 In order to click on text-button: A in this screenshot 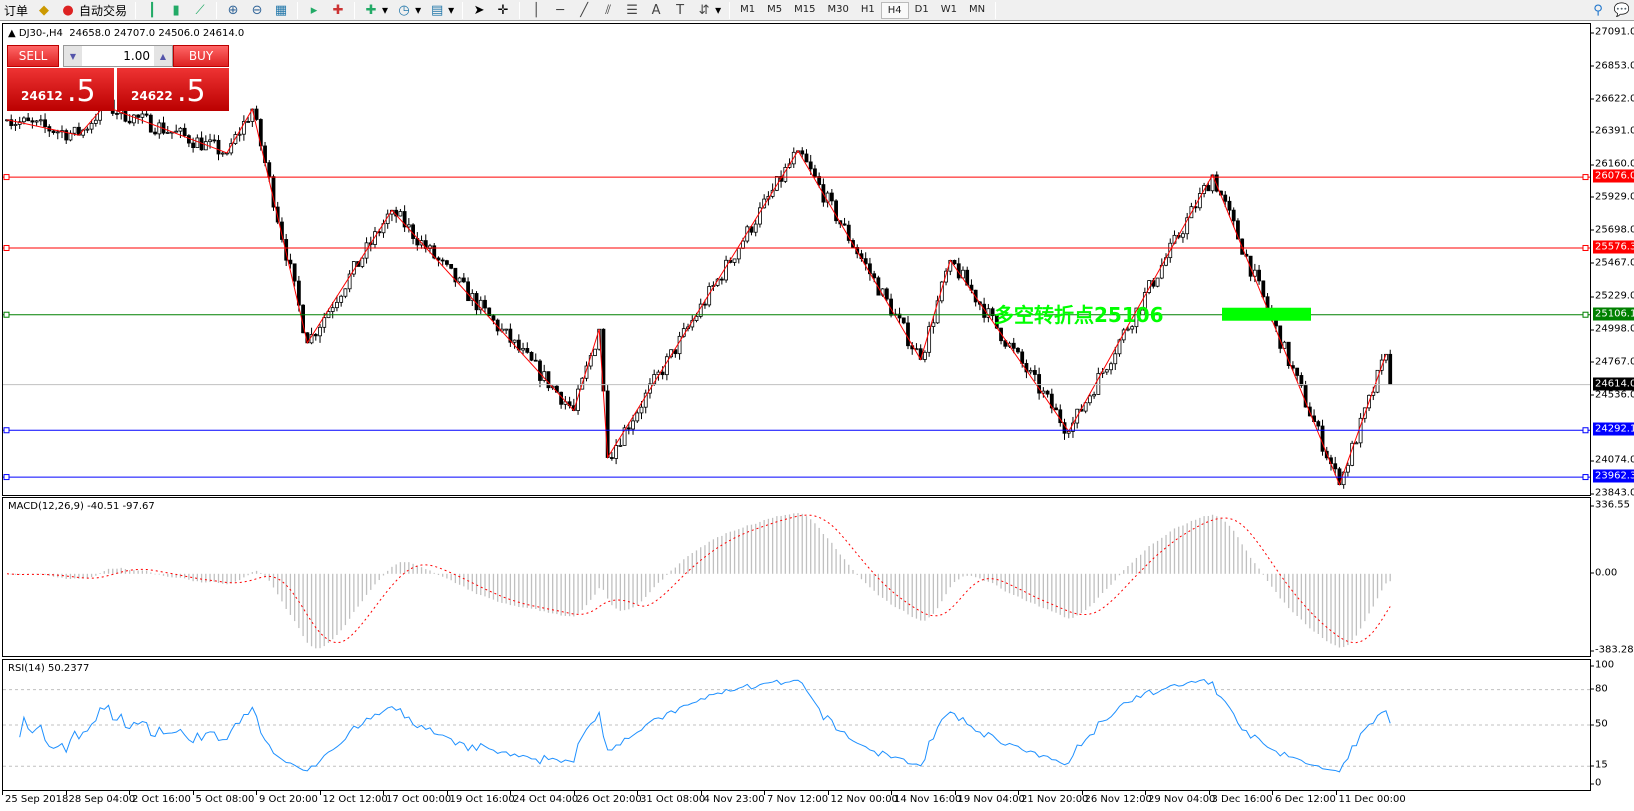, I will do `click(656, 10)`.